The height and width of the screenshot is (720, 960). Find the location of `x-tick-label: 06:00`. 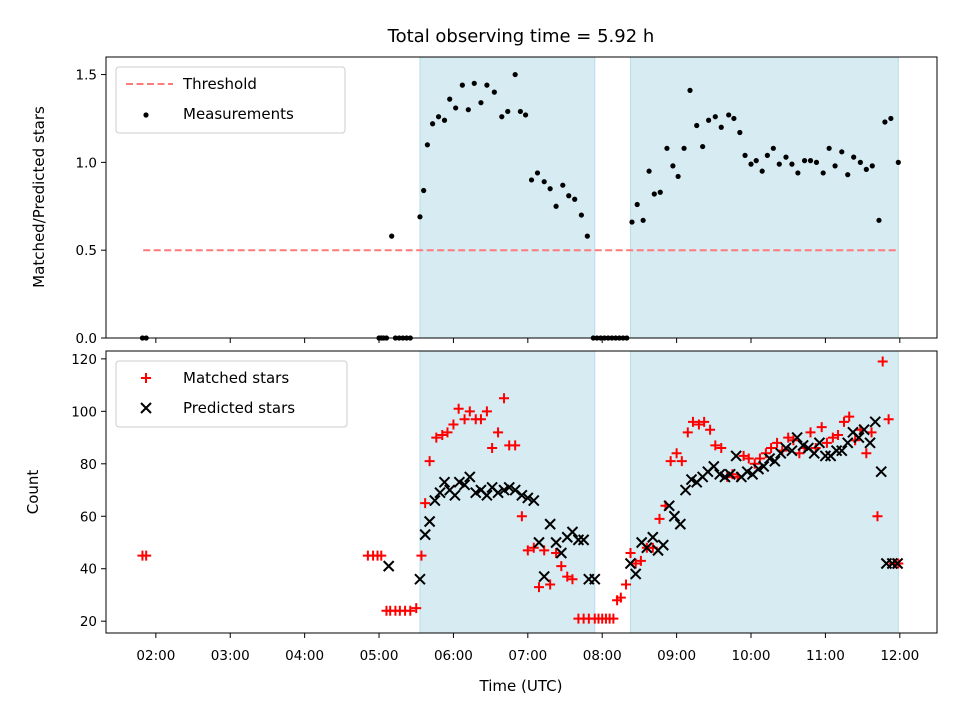

x-tick-label: 06:00 is located at coordinates (453, 656).